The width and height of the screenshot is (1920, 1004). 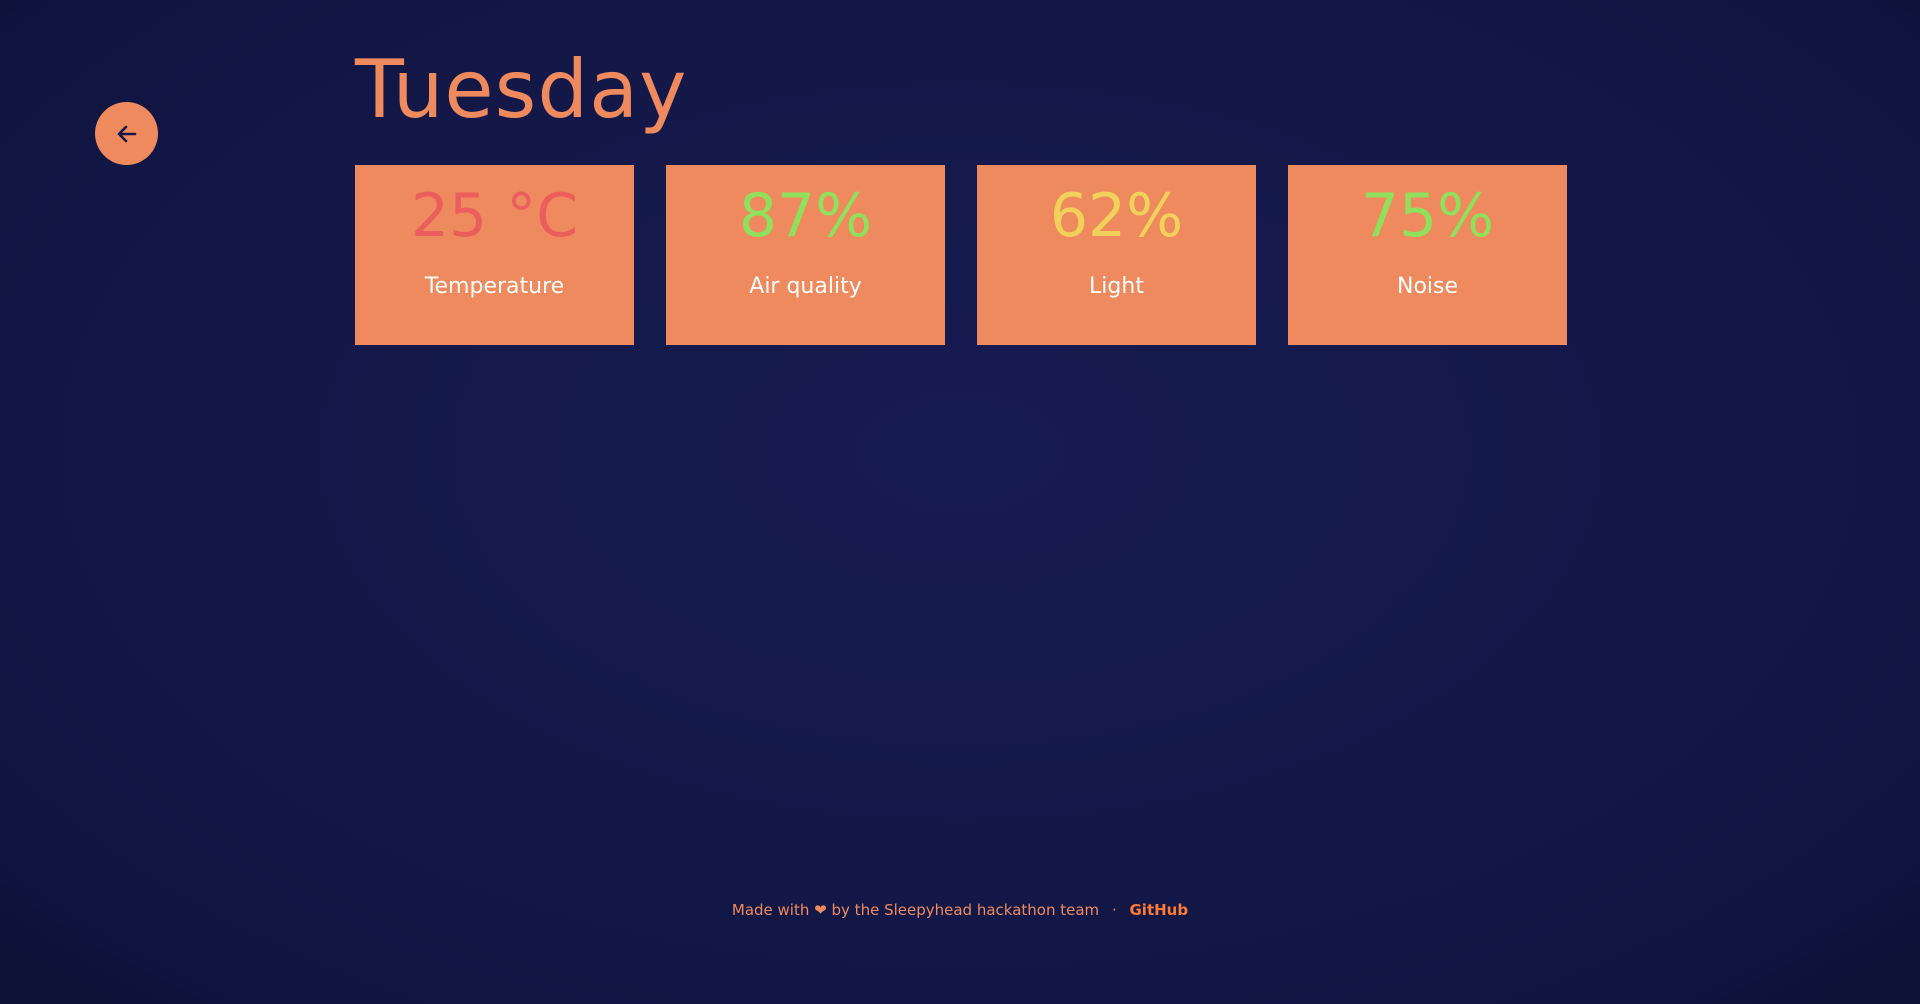 What do you see at coordinates (1116, 216) in the screenshot?
I see `light-value: 62%` at bounding box center [1116, 216].